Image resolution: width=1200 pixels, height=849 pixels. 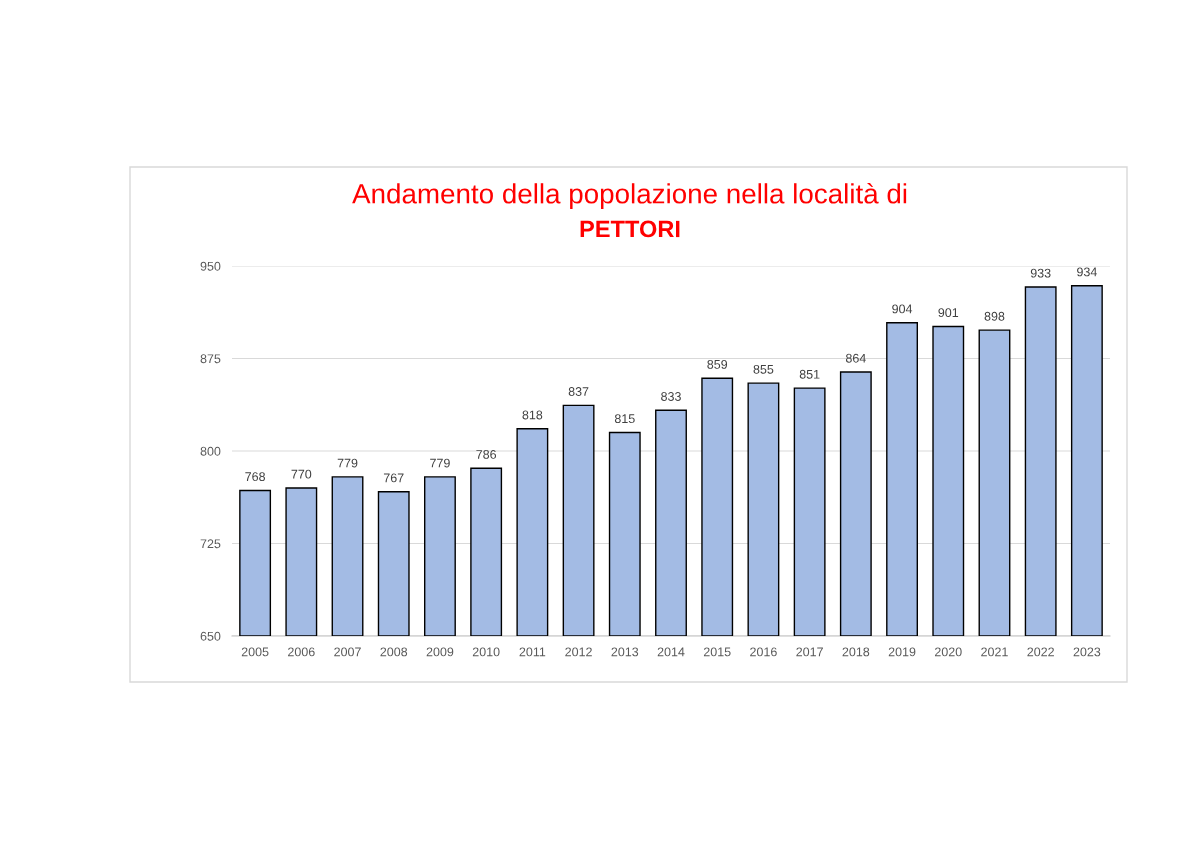 I want to click on x-tick-label: 2011, so click(x=532, y=652).